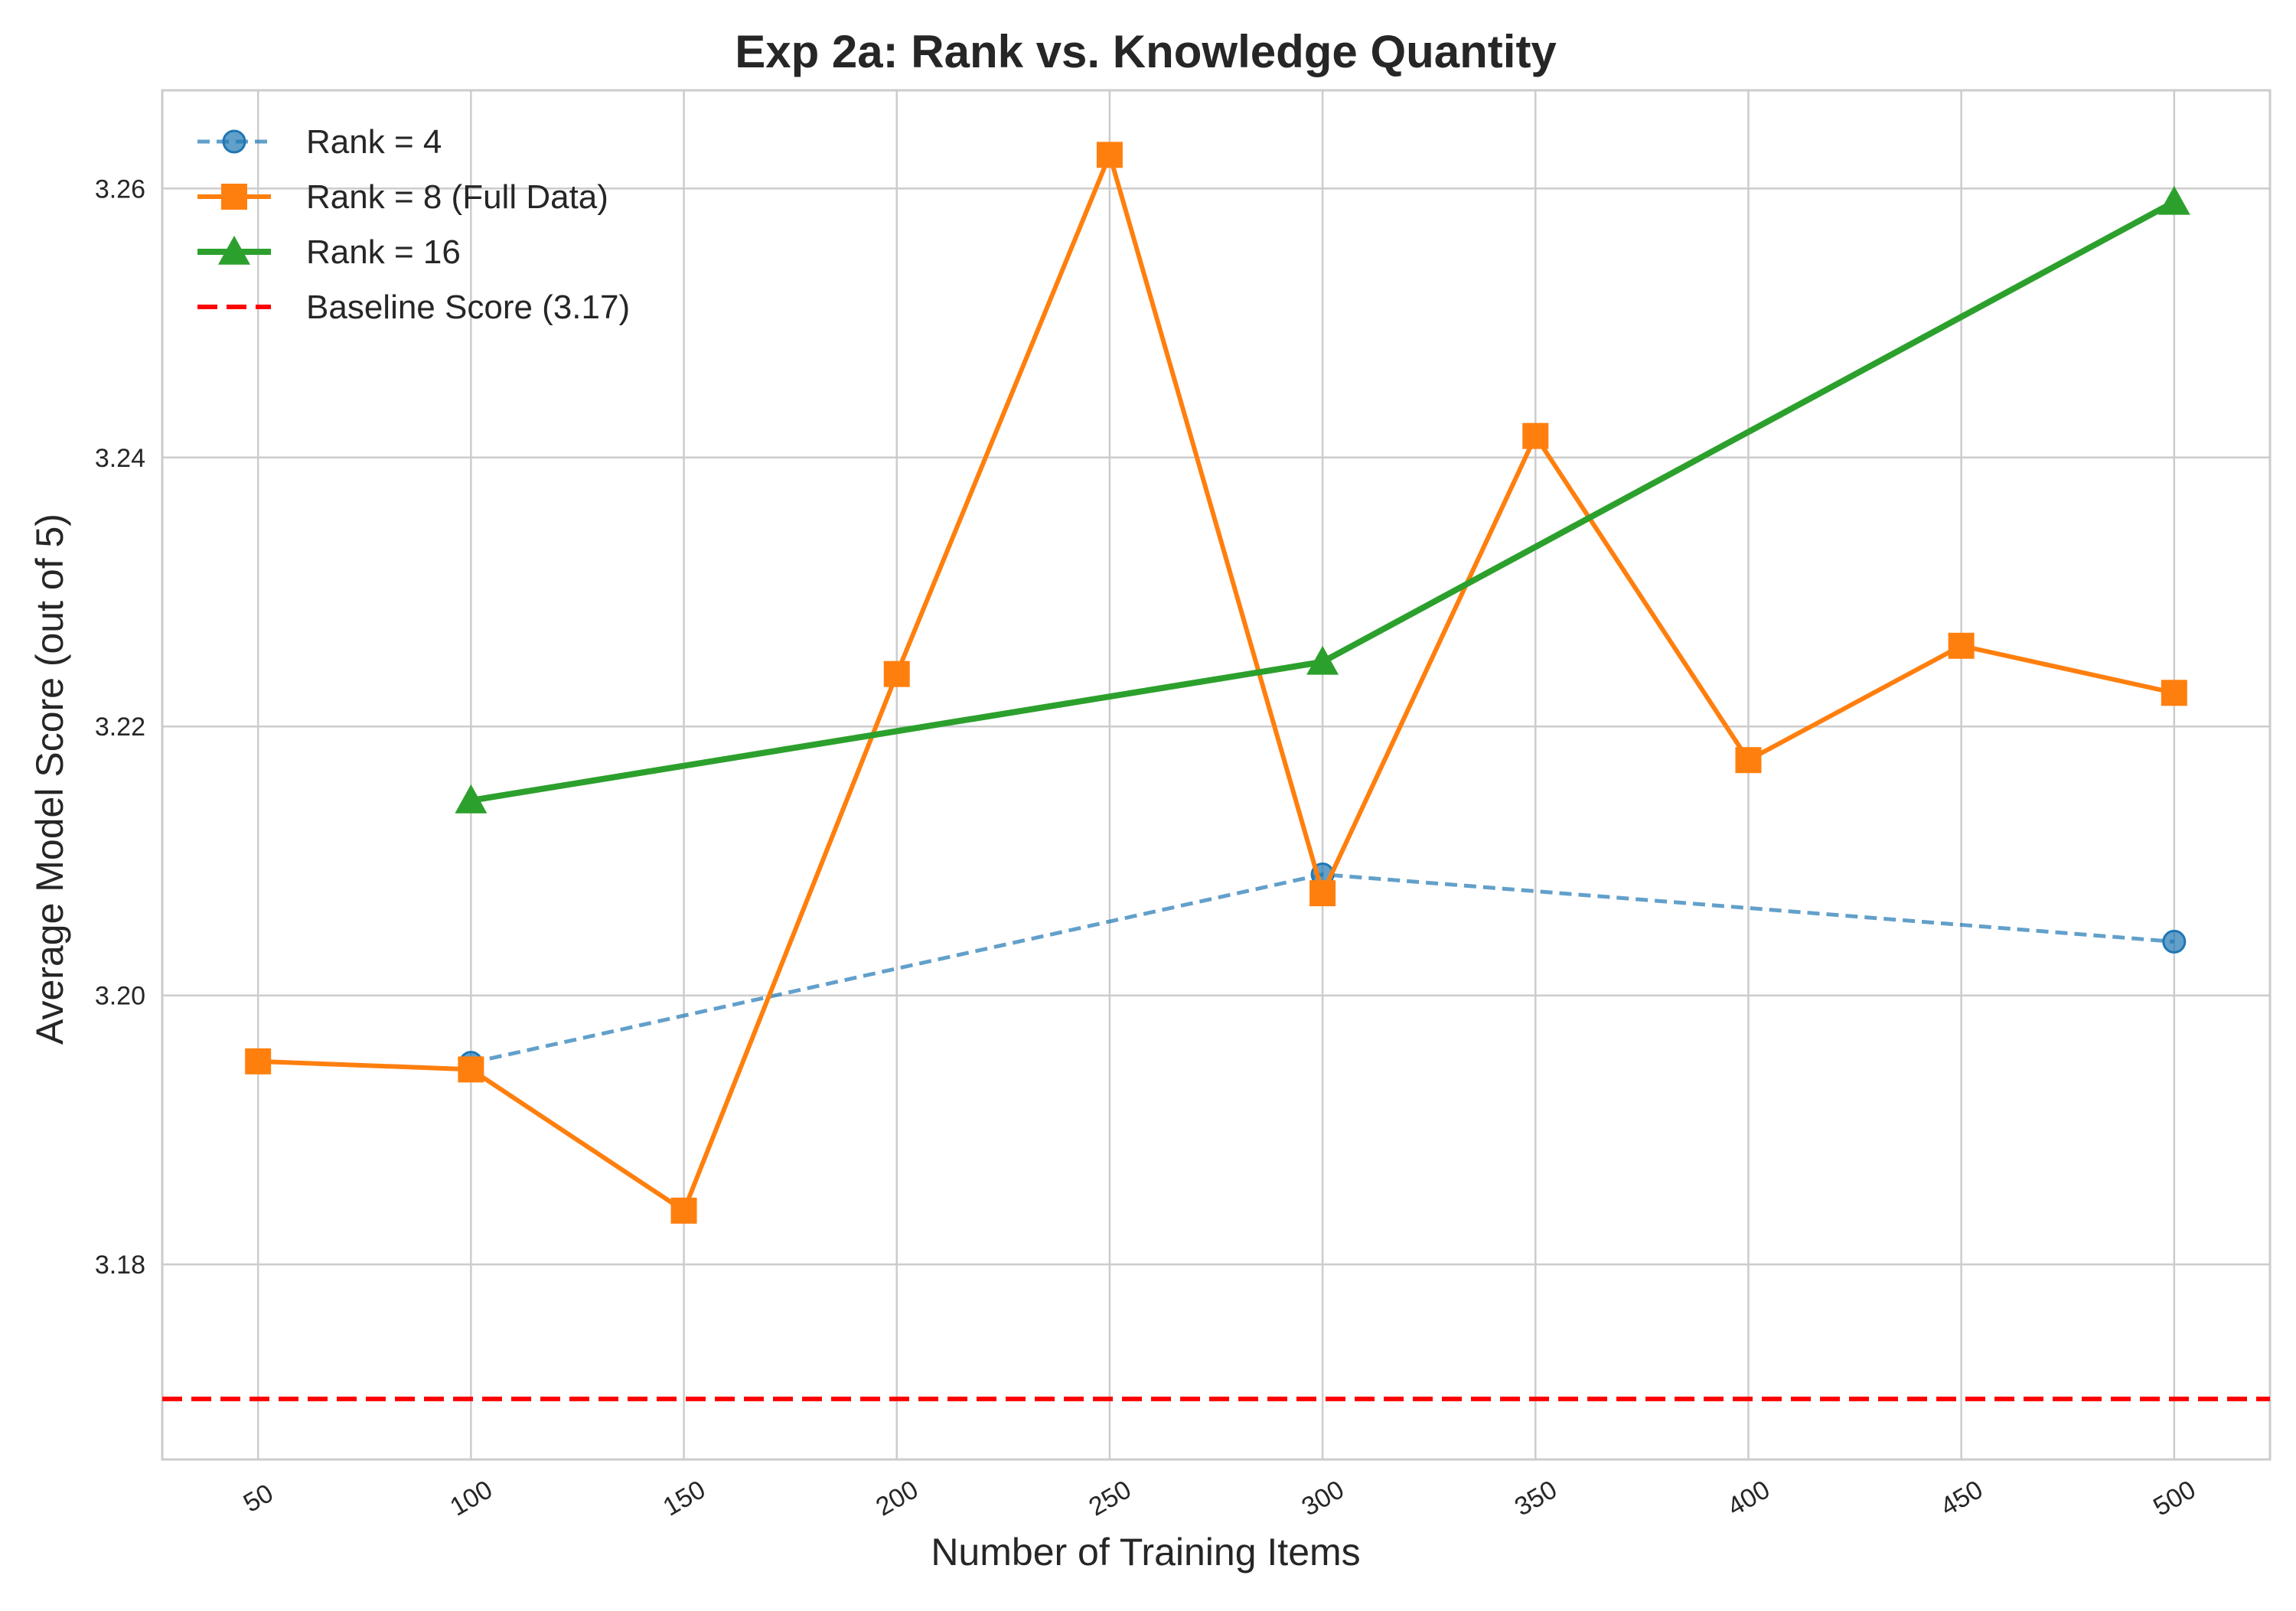 The width and height of the screenshot is (2296, 1611). What do you see at coordinates (457, 197) in the screenshot?
I see `legend-label: Rank = 8 (Full Data)` at bounding box center [457, 197].